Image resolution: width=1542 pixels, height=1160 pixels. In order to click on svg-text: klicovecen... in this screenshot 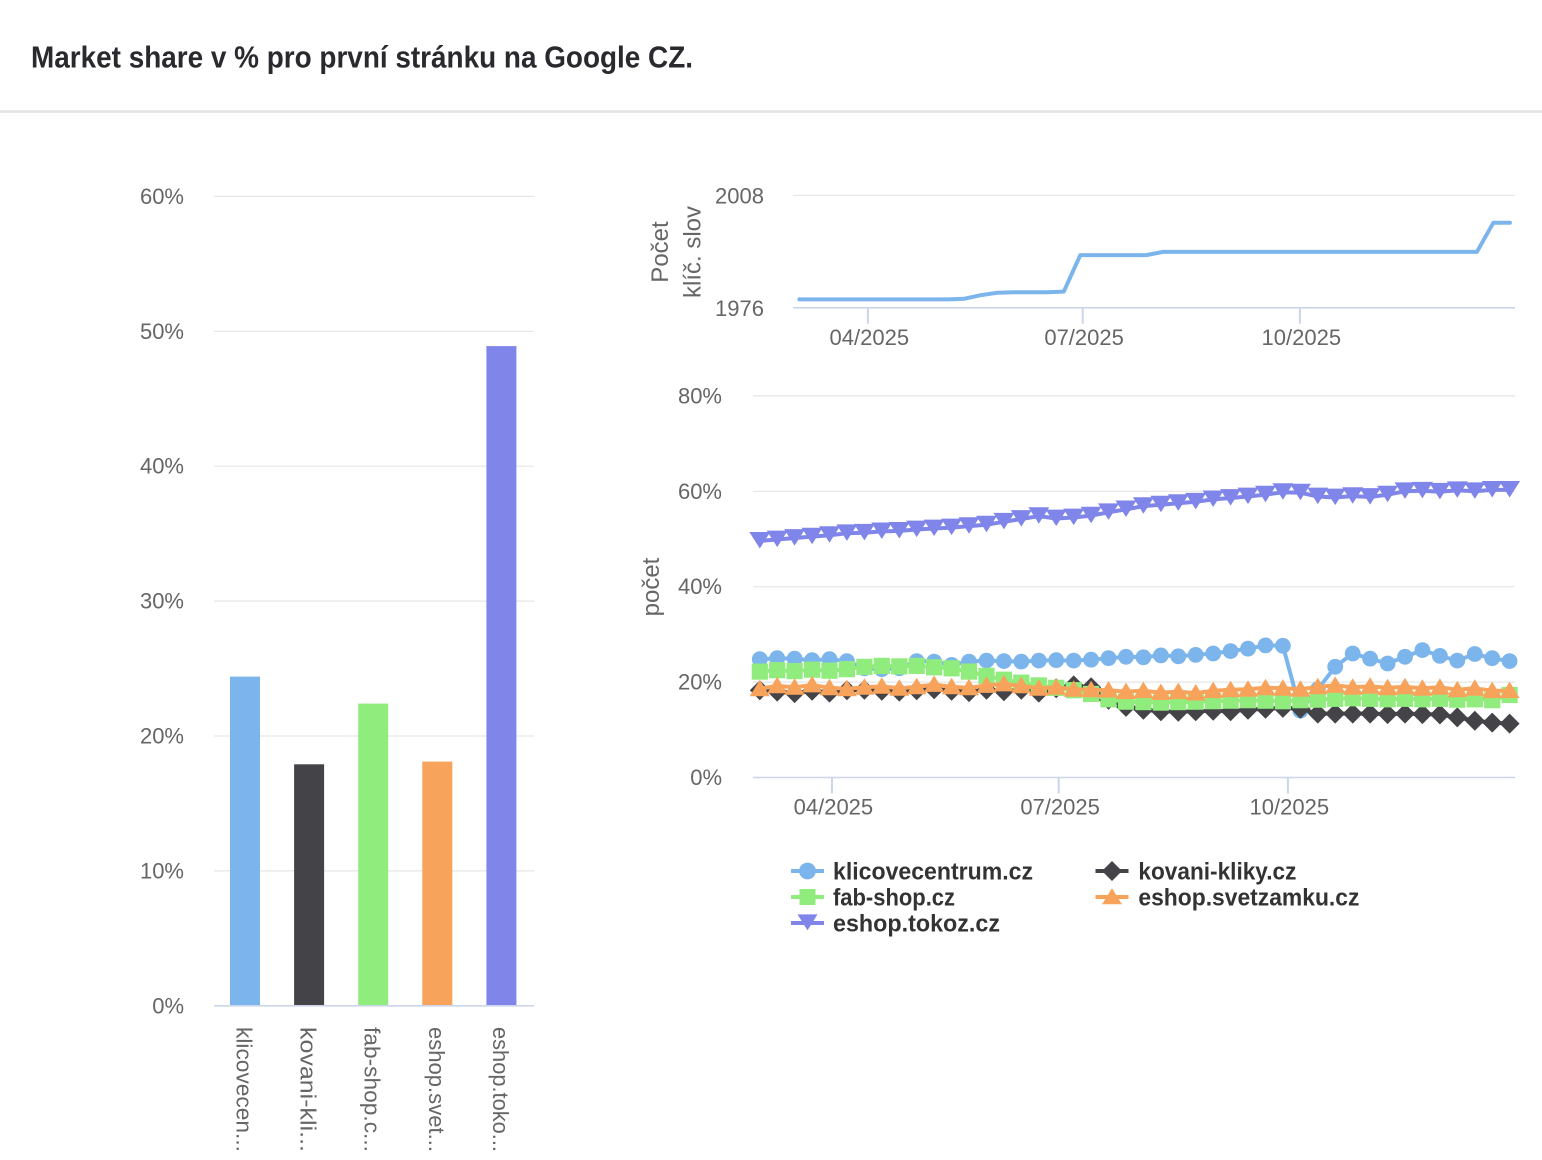, I will do `click(244, 1089)`.